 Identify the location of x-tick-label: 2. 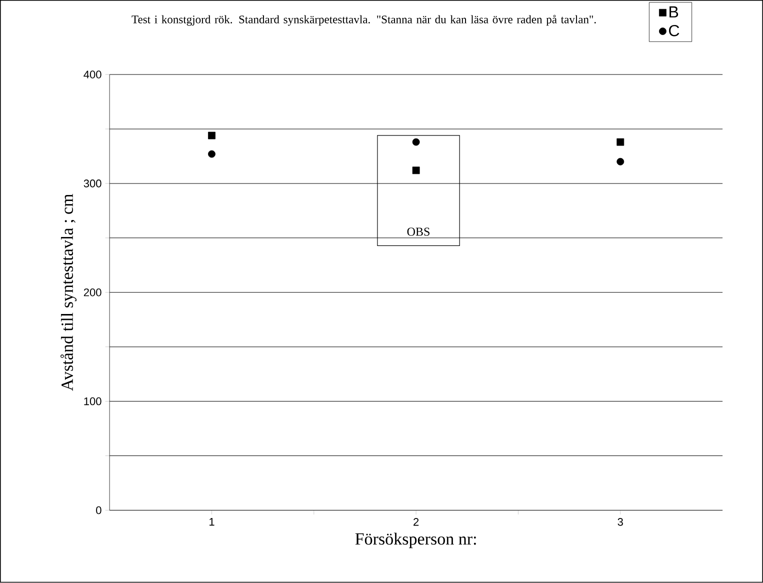
(416, 522).